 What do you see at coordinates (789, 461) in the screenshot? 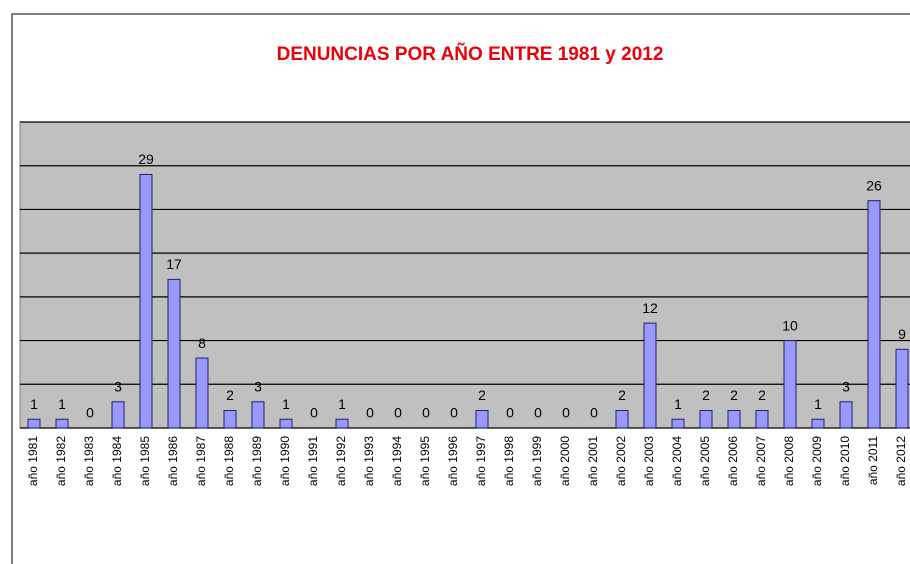
I see `x-tick-label: año 2008` at bounding box center [789, 461].